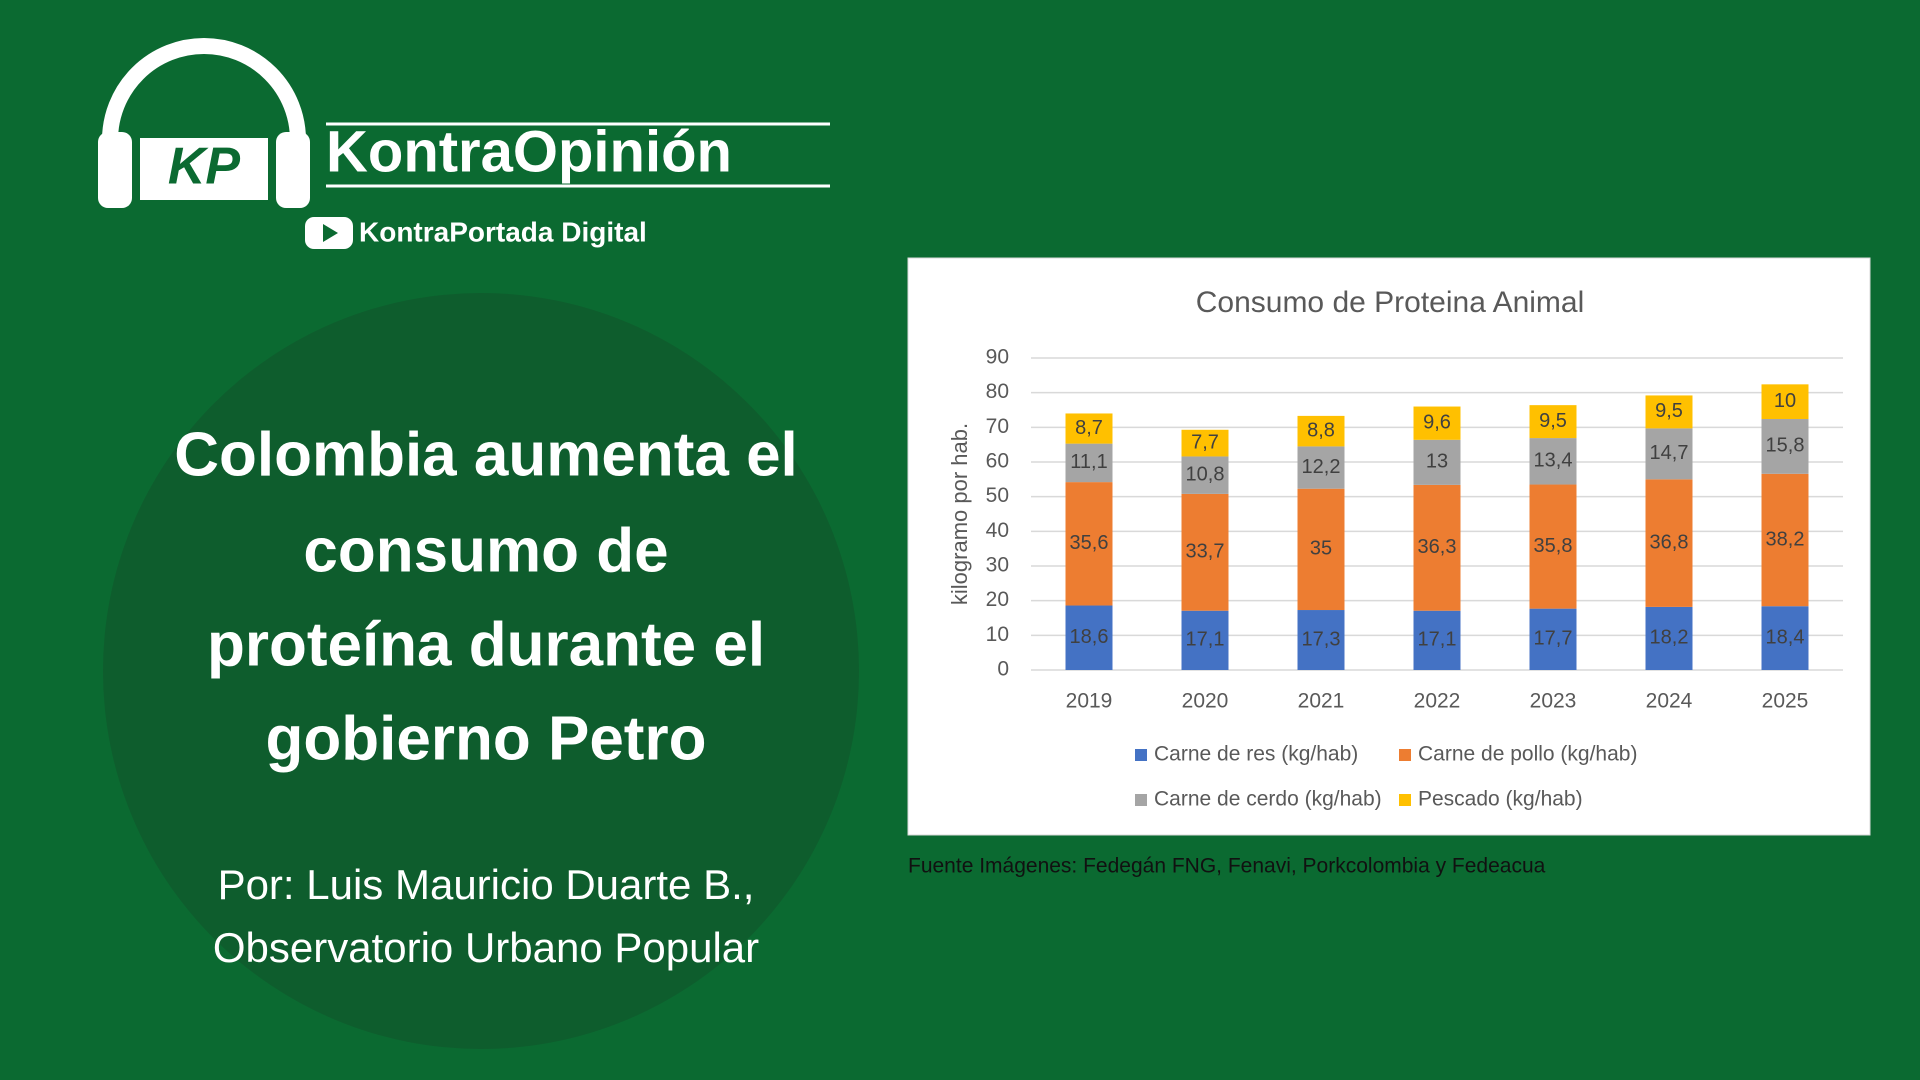  I want to click on data-label: 13,4, so click(1553, 461).